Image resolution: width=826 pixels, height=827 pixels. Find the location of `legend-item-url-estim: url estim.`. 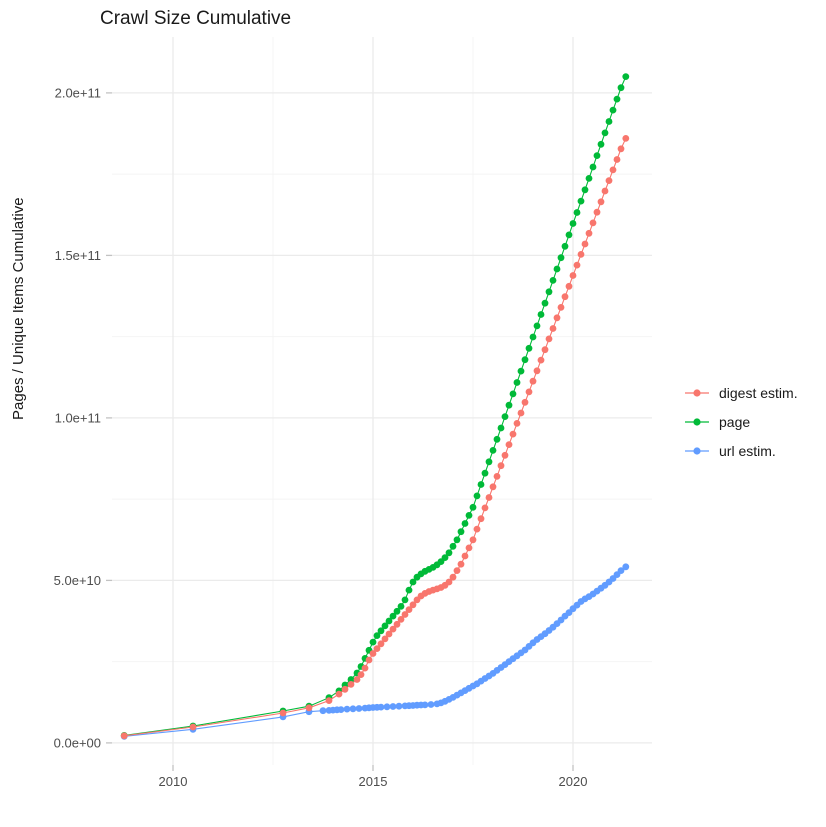

legend-item-url-estim: url estim. is located at coordinates (741, 450).